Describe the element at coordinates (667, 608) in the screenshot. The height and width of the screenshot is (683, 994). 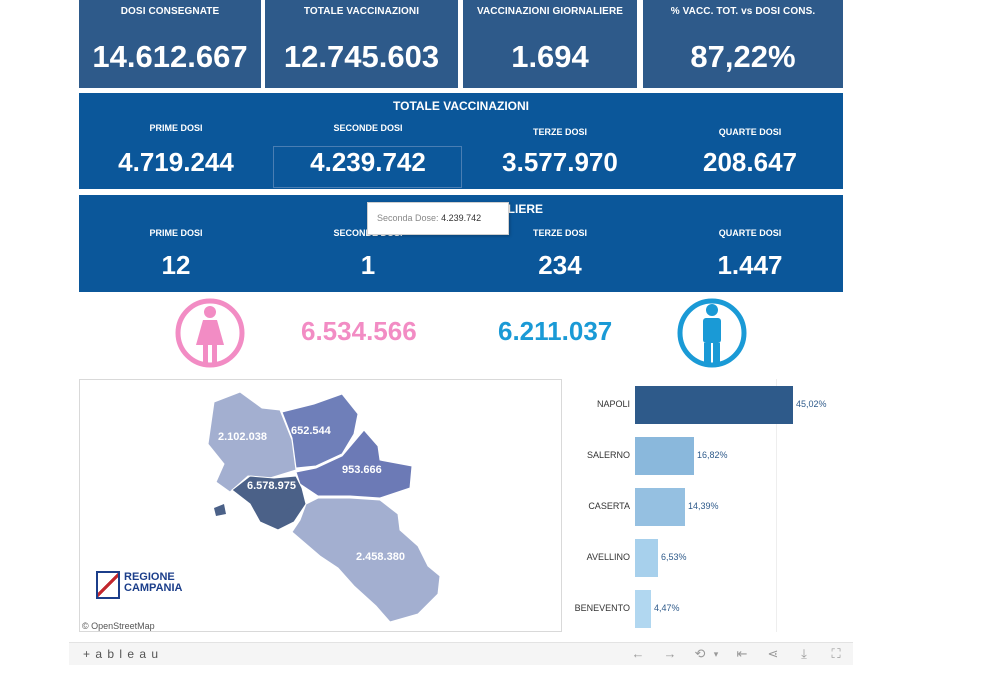
I see `bar-value-label: 4,47%` at that location.